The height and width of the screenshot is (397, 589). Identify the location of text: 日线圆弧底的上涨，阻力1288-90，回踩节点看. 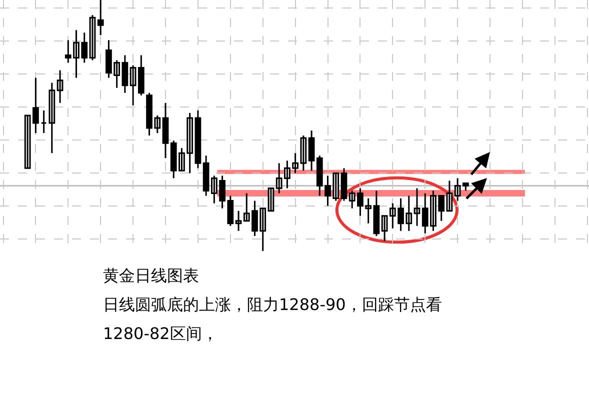
(272, 304).